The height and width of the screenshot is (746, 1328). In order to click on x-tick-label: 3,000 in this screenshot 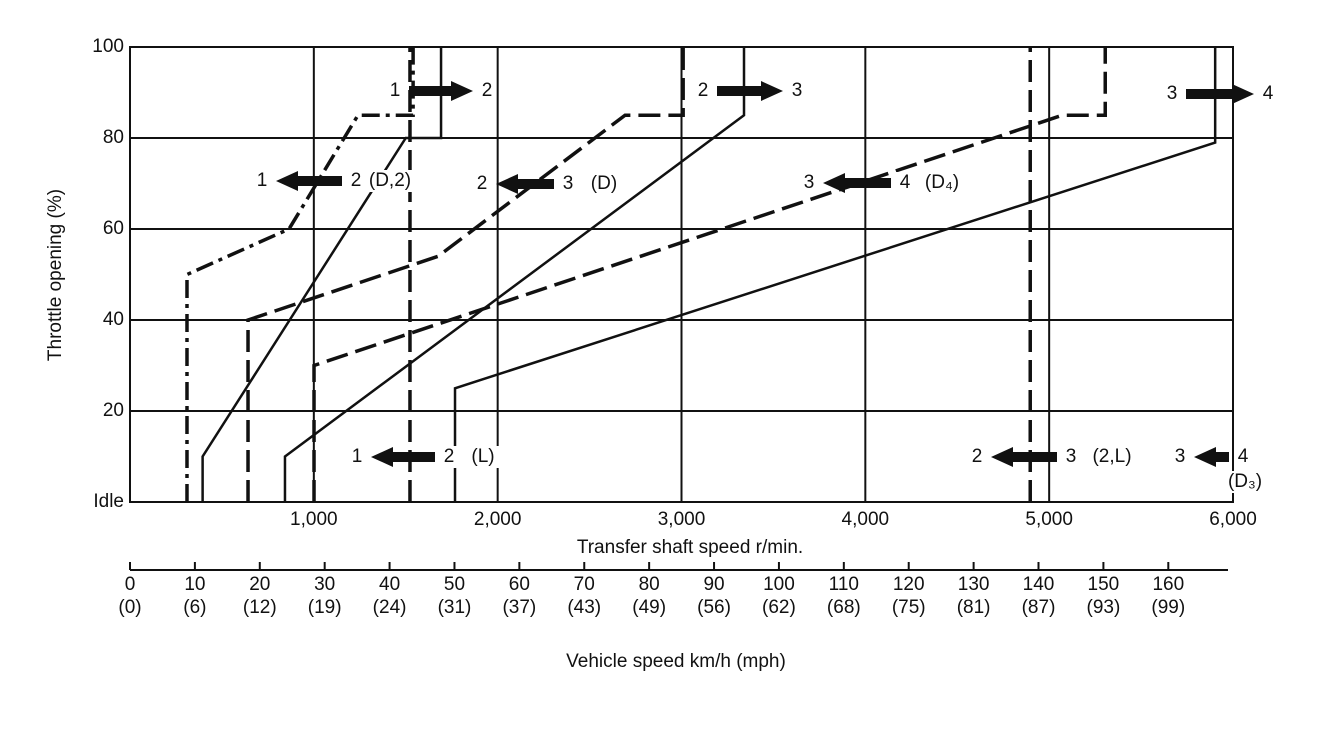, I will do `click(682, 519)`.